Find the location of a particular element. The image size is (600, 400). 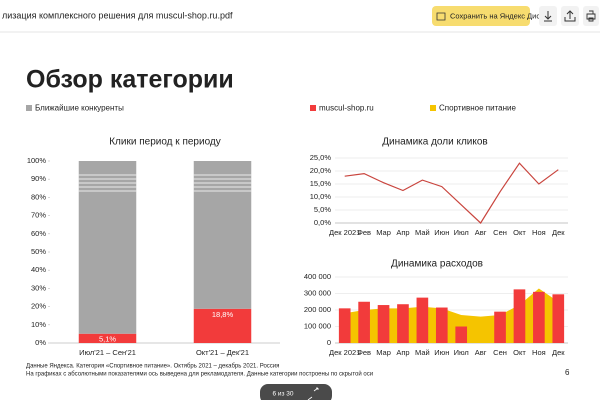

y-tick-label: 200 000 is located at coordinates (317, 309).